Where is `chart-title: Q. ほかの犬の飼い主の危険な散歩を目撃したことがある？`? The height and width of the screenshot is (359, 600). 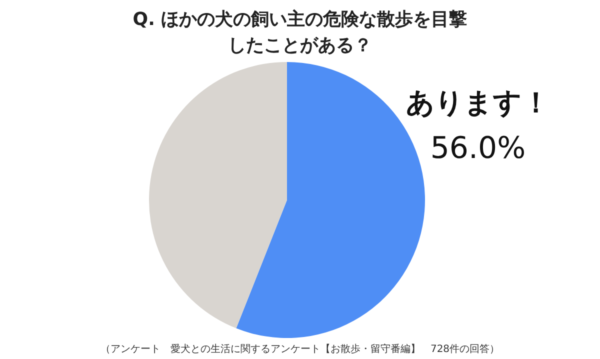 chart-title: Q. ほかの犬の飼い主の危険な散歩を目撃したことがある？ is located at coordinates (300, 32).